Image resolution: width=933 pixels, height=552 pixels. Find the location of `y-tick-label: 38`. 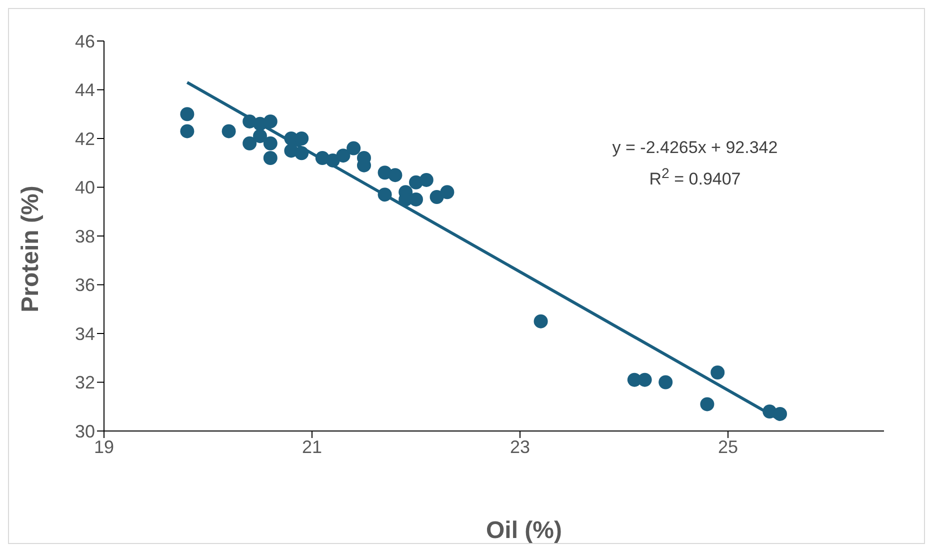

y-tick-label: 38 is located at coordinates (84, 236).